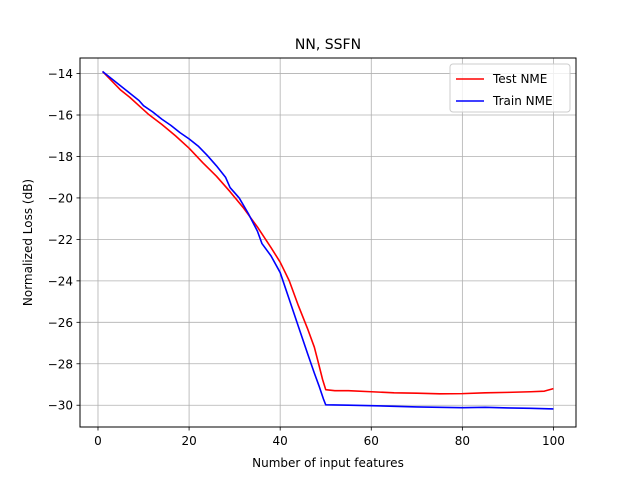  Describe the element at coordinates (462, 441) in the screenshot. I see `x-tick-label: 80` at that location.